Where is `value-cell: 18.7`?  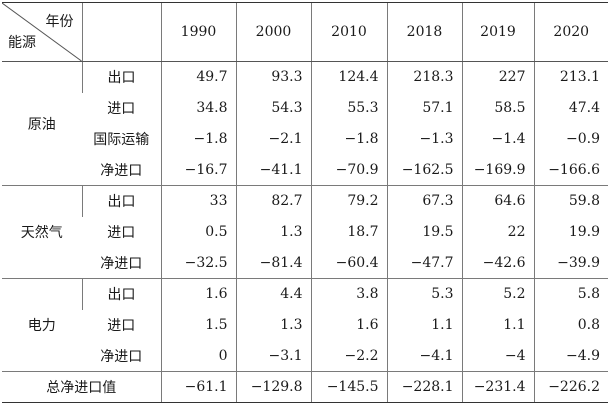
value-cell: 18.7 is located at coordinates (348, 232).